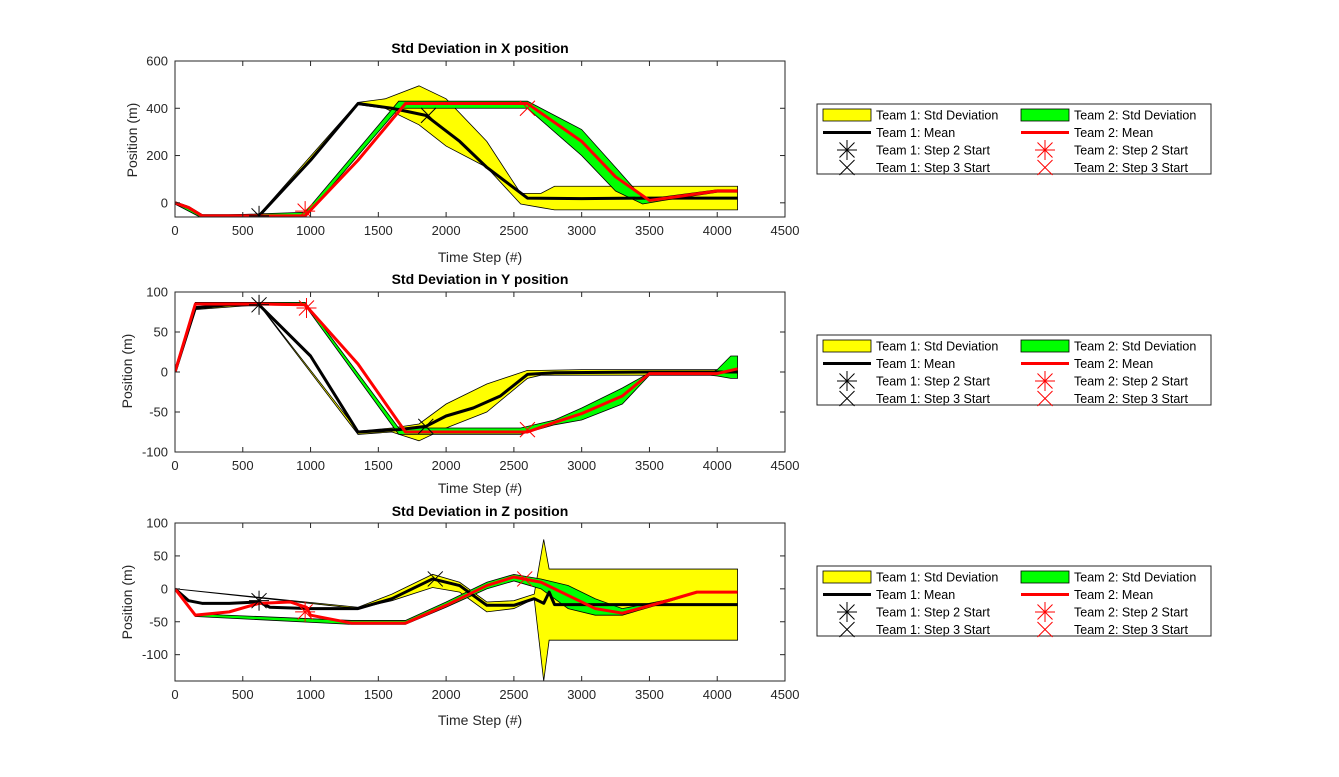  Describe the element at coordinates (161, 555) in the screenshot. I see `y-tick-label: 50` at that location.